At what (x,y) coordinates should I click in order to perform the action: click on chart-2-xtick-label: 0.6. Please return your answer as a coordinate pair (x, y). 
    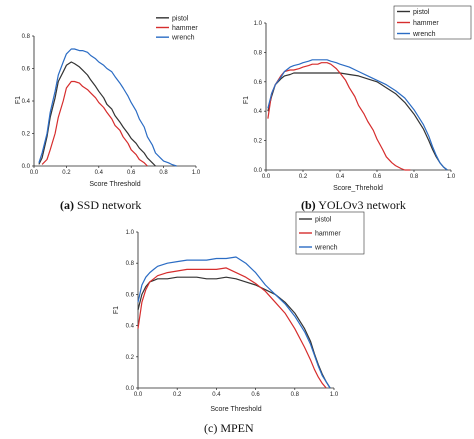
    Looking at the image, I should click on (255, 395).